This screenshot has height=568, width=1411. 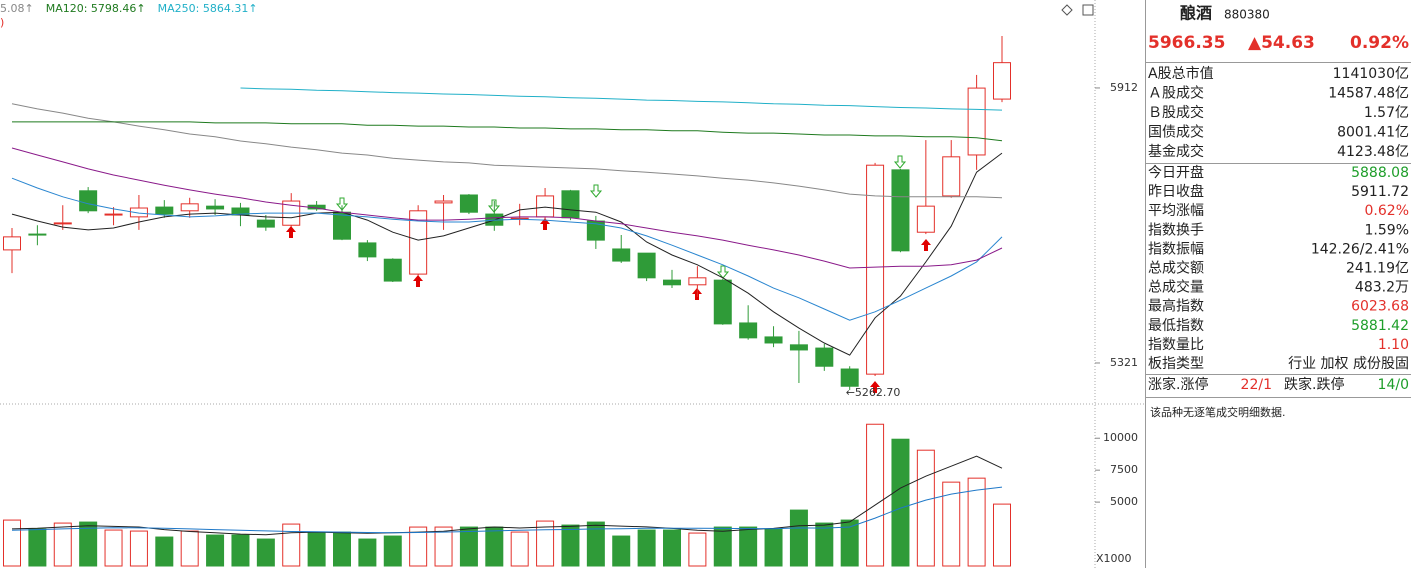 I want to click on panel-row-value: 1.57亿, so click(x=1386, y=113).